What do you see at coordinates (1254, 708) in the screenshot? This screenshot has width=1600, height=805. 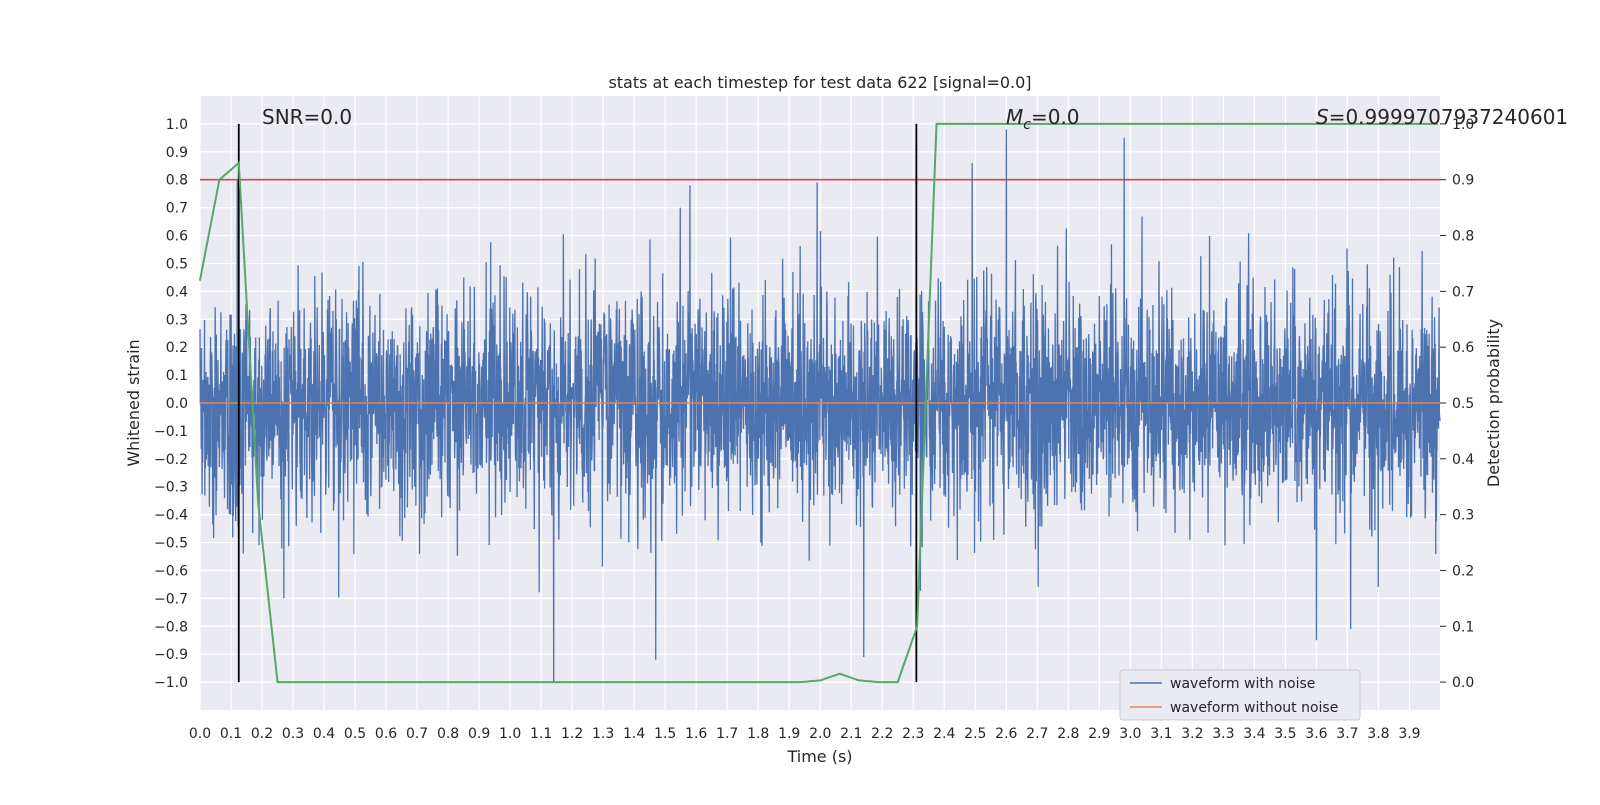 I see `legend-label-clean: waveform without noise` at bounding box center [1254, 708].